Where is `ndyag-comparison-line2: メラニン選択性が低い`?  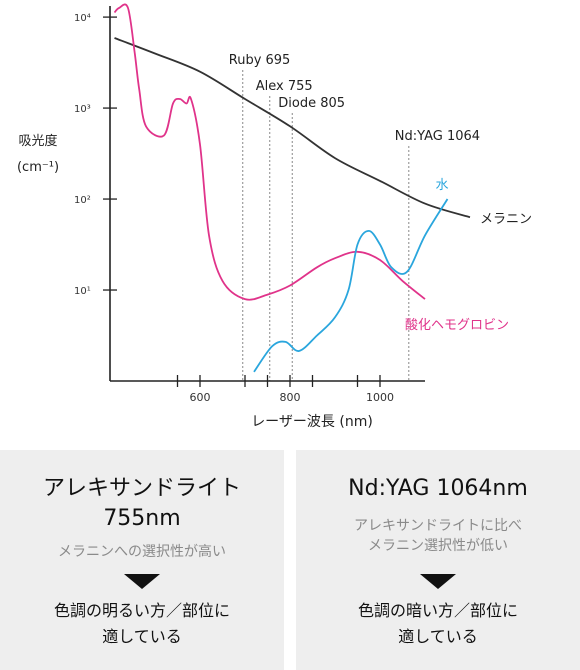 ndyag-comparison-line2: メラニン選択性が低い is located at coordinates (438, 546).